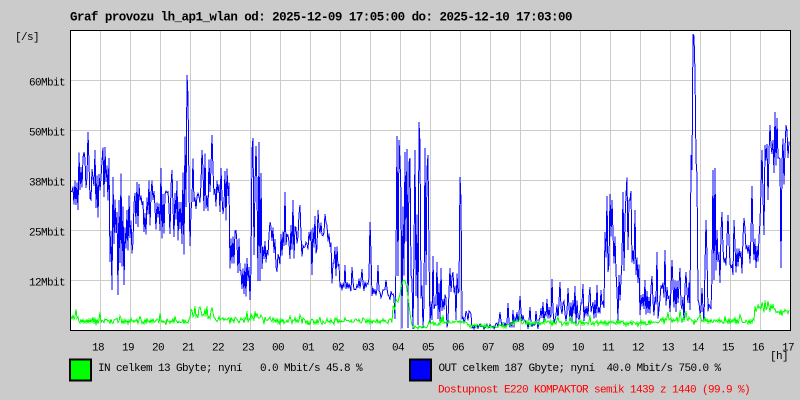  What do you see at coordinates (47, 183) in the screenshot?
I see `svg-text: 38Mbit` at bounding box center [47, 183].